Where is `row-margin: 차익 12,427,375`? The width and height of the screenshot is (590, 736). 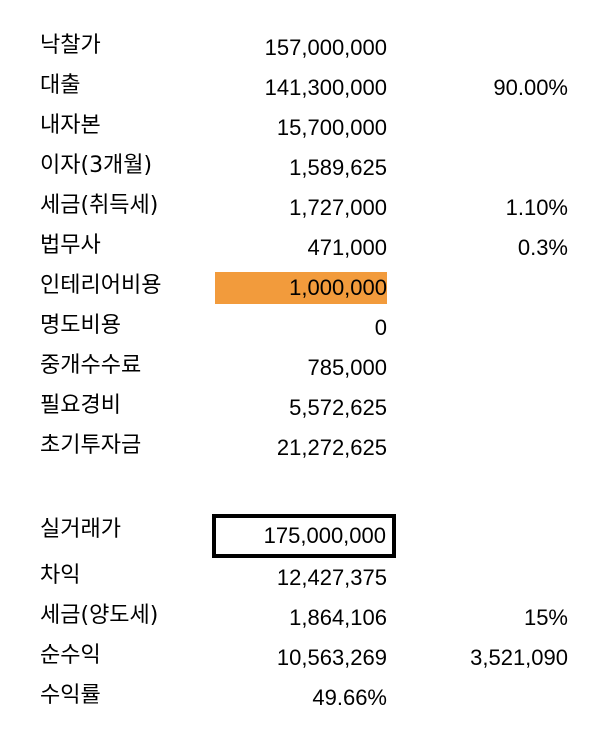
row-margin: 차익 12,427,375 is located at coordinates (295, 576).